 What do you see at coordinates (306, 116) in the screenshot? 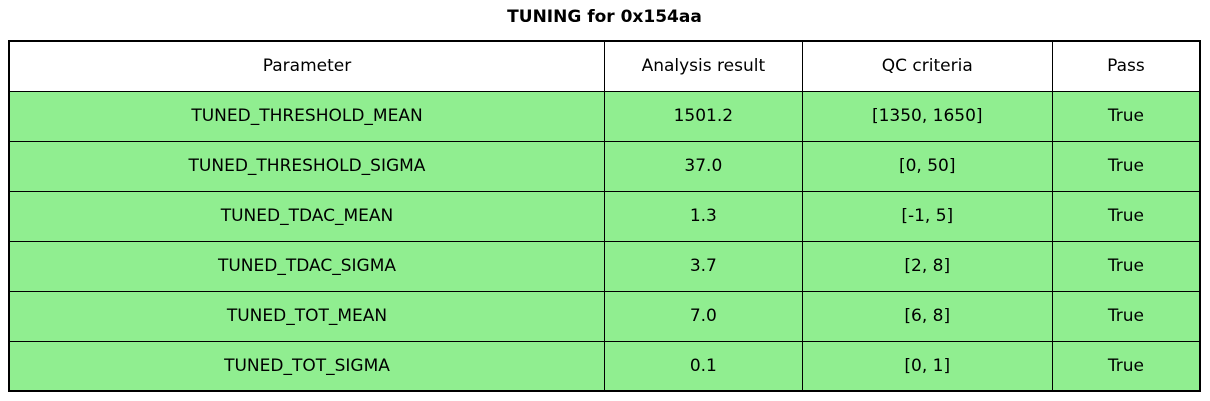
I see `cell-parameter: TUNED_THRESHOLD_MEAN` at bounding box center [306, 116].